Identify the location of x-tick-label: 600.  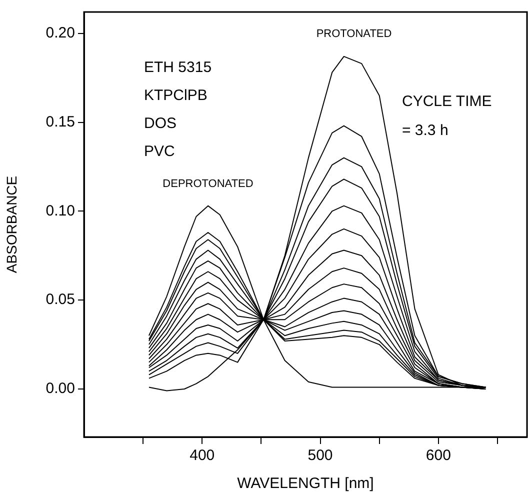
(438, 455).